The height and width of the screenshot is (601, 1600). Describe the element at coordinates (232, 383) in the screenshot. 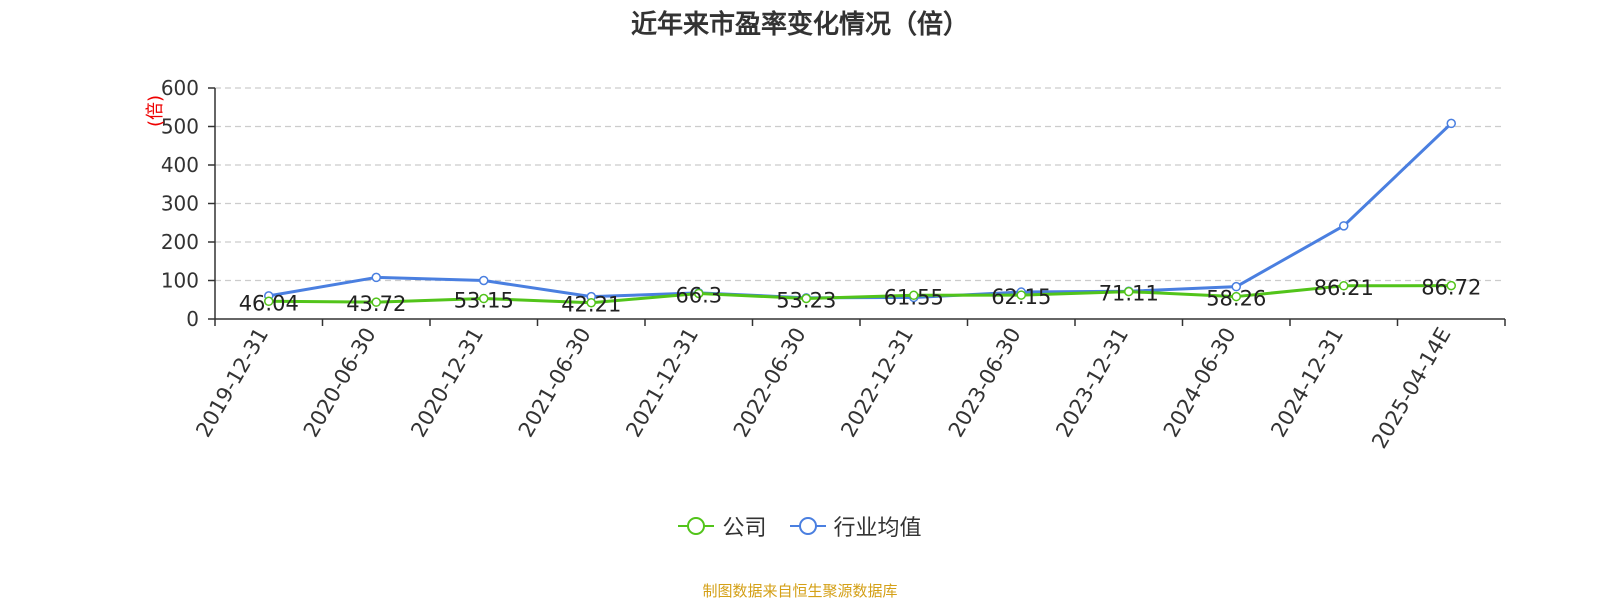

I see `x-tick-label: 2019-12-31` at that location.